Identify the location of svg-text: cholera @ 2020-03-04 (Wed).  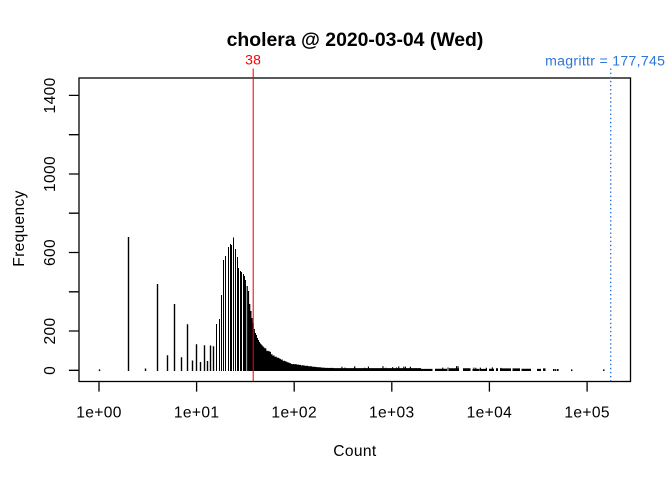
(355, 40).